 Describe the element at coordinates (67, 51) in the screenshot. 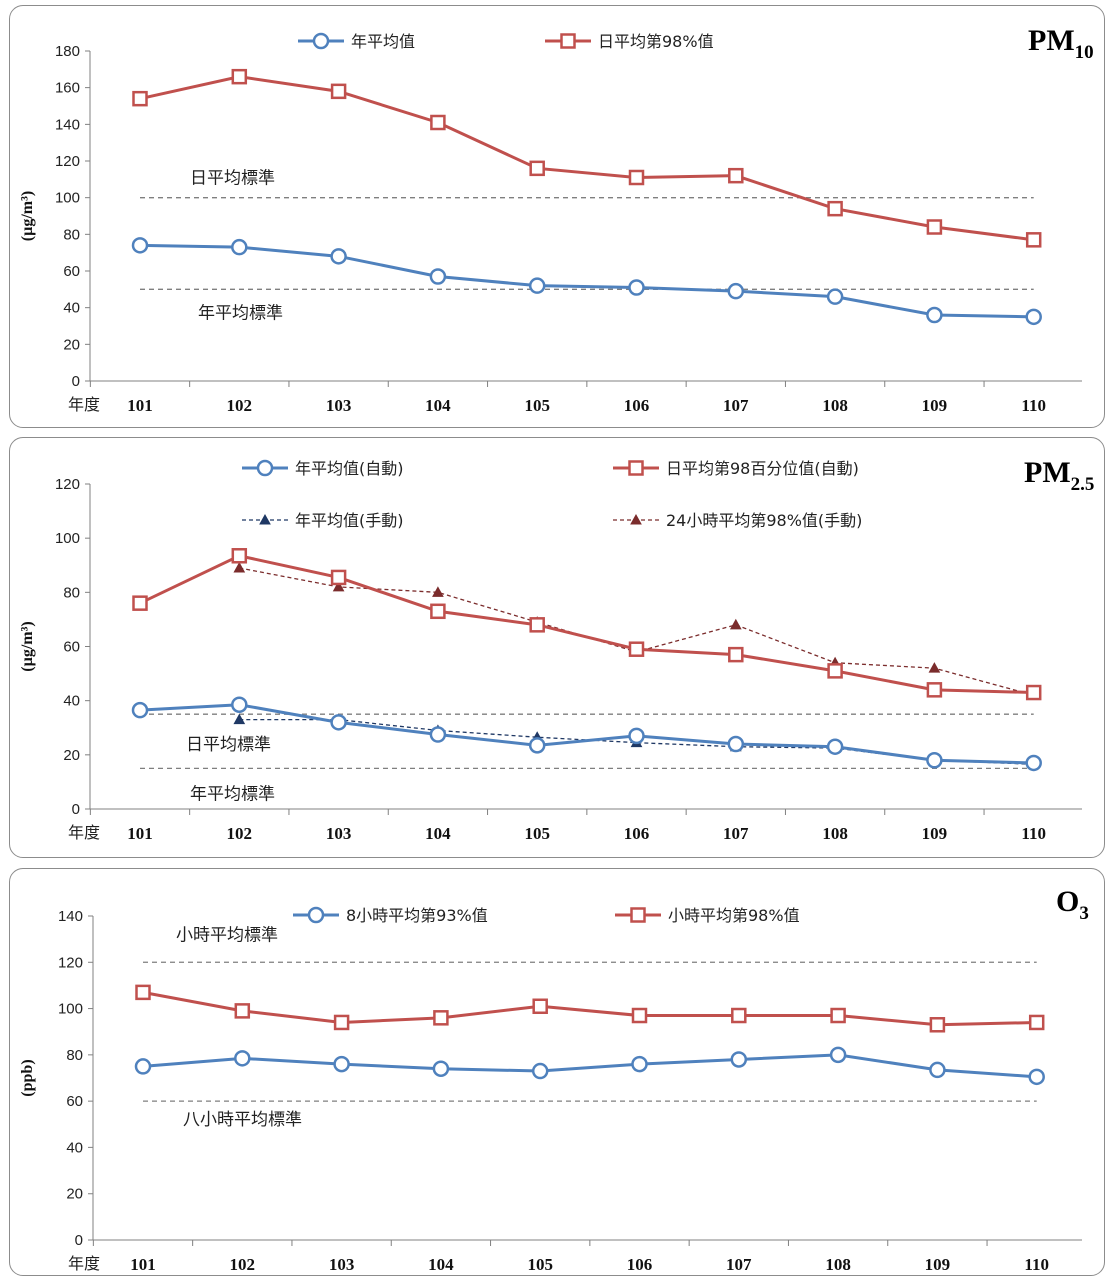

I see `y-tick-label: 180` at that location.